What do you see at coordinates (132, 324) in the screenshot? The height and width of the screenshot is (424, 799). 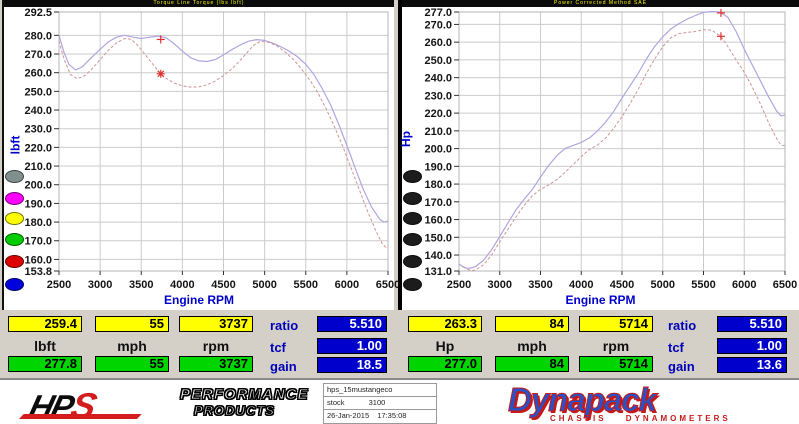 I see `speed-cursor-value-left: 55` at bounding box center [132, 324].